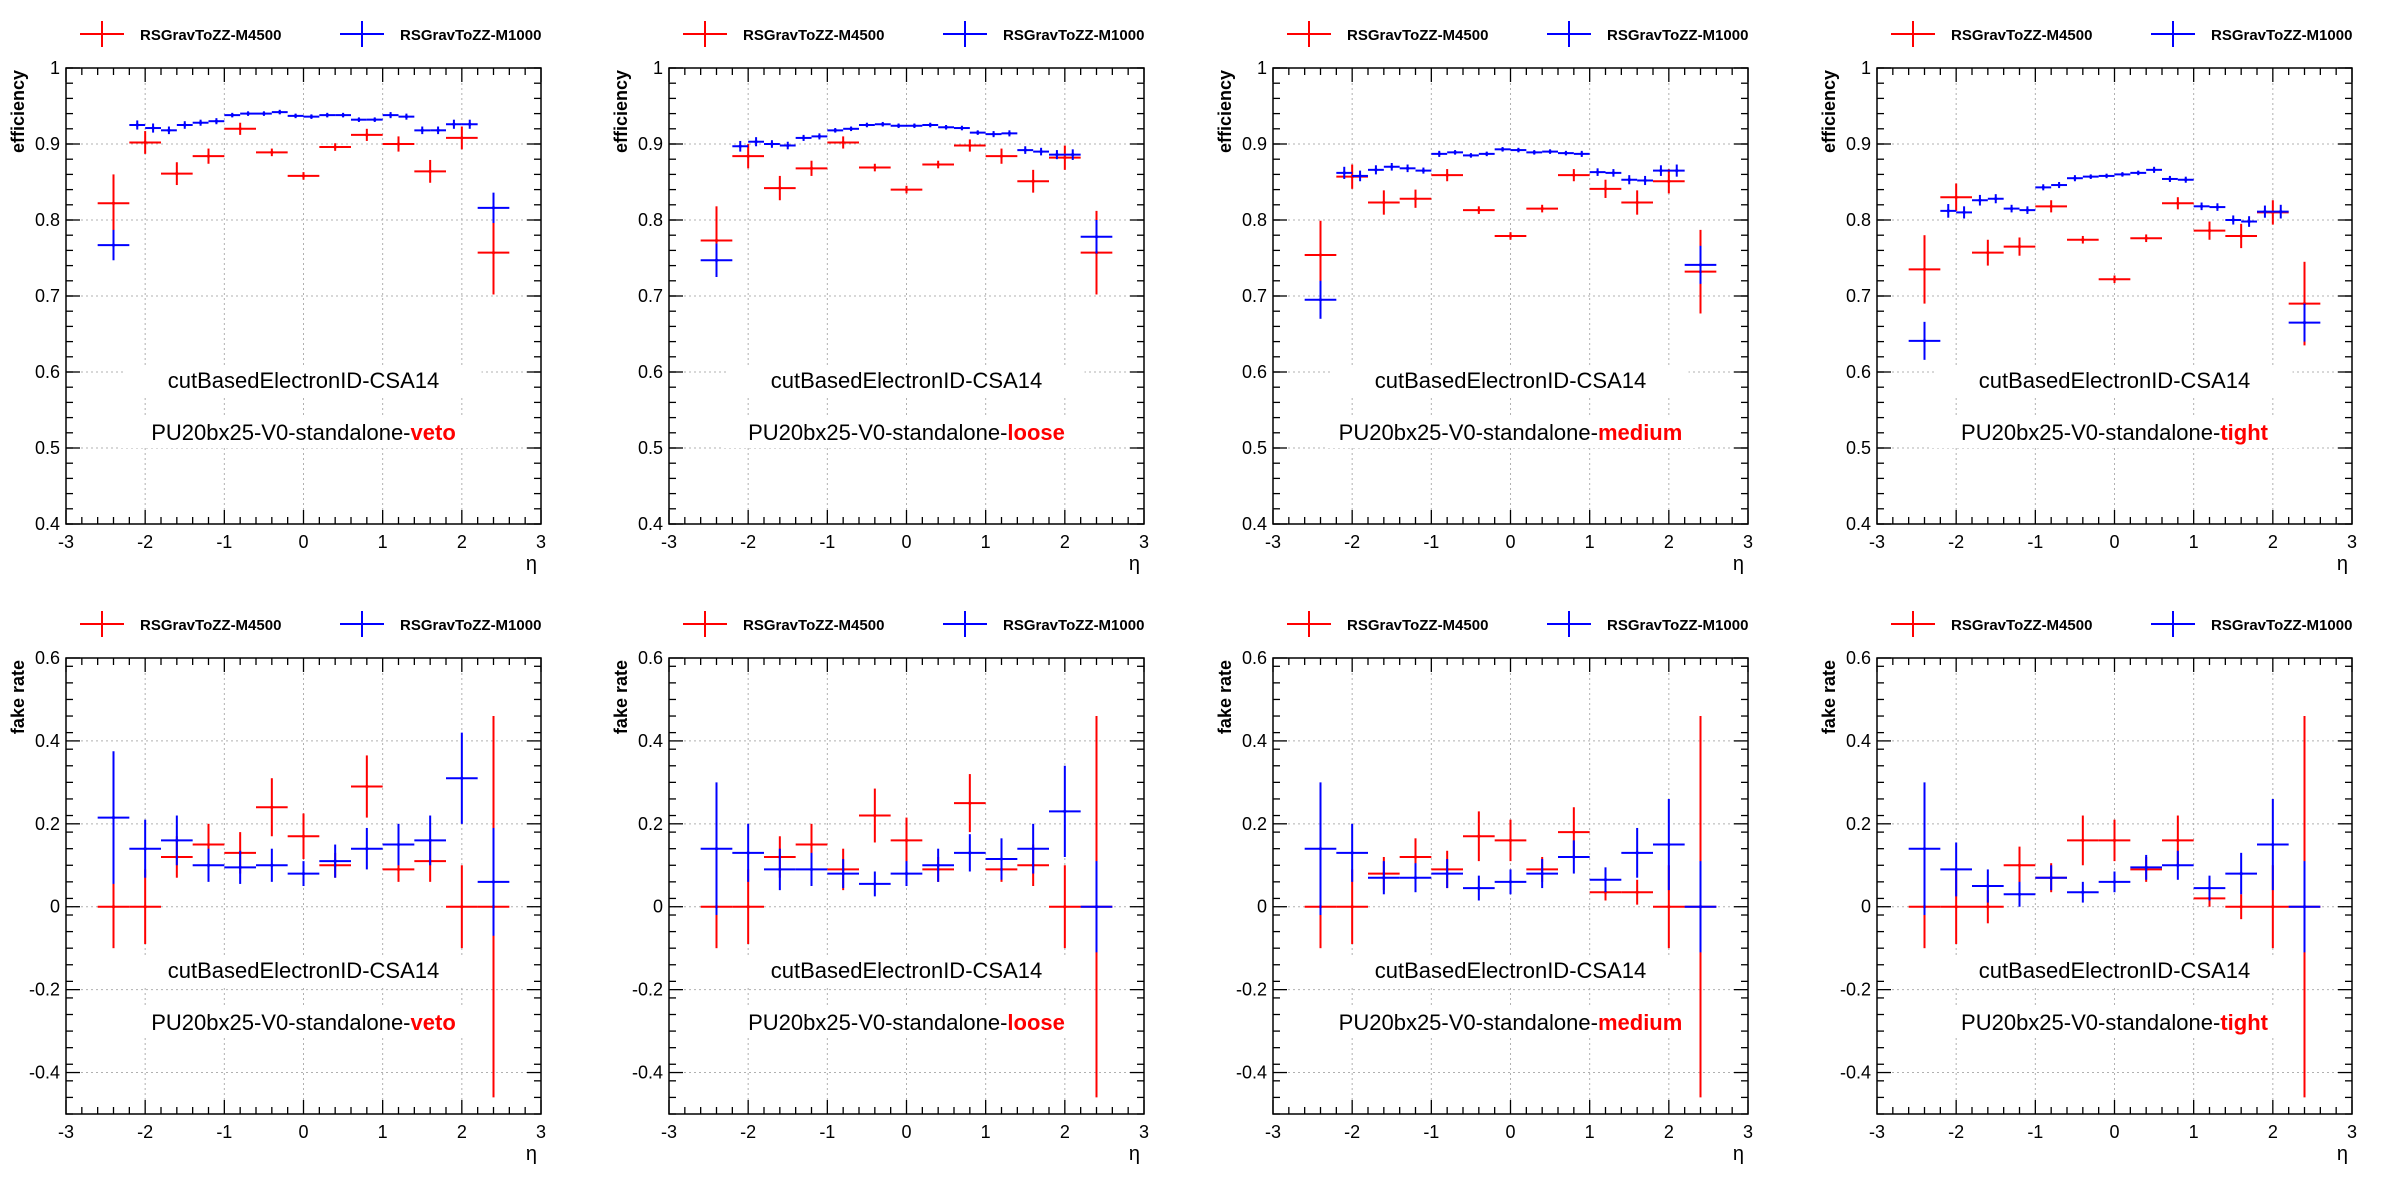 This screenshot has width=2396, height=1181. I want to click on y-tick-label: 0.9, so click(47, 144).